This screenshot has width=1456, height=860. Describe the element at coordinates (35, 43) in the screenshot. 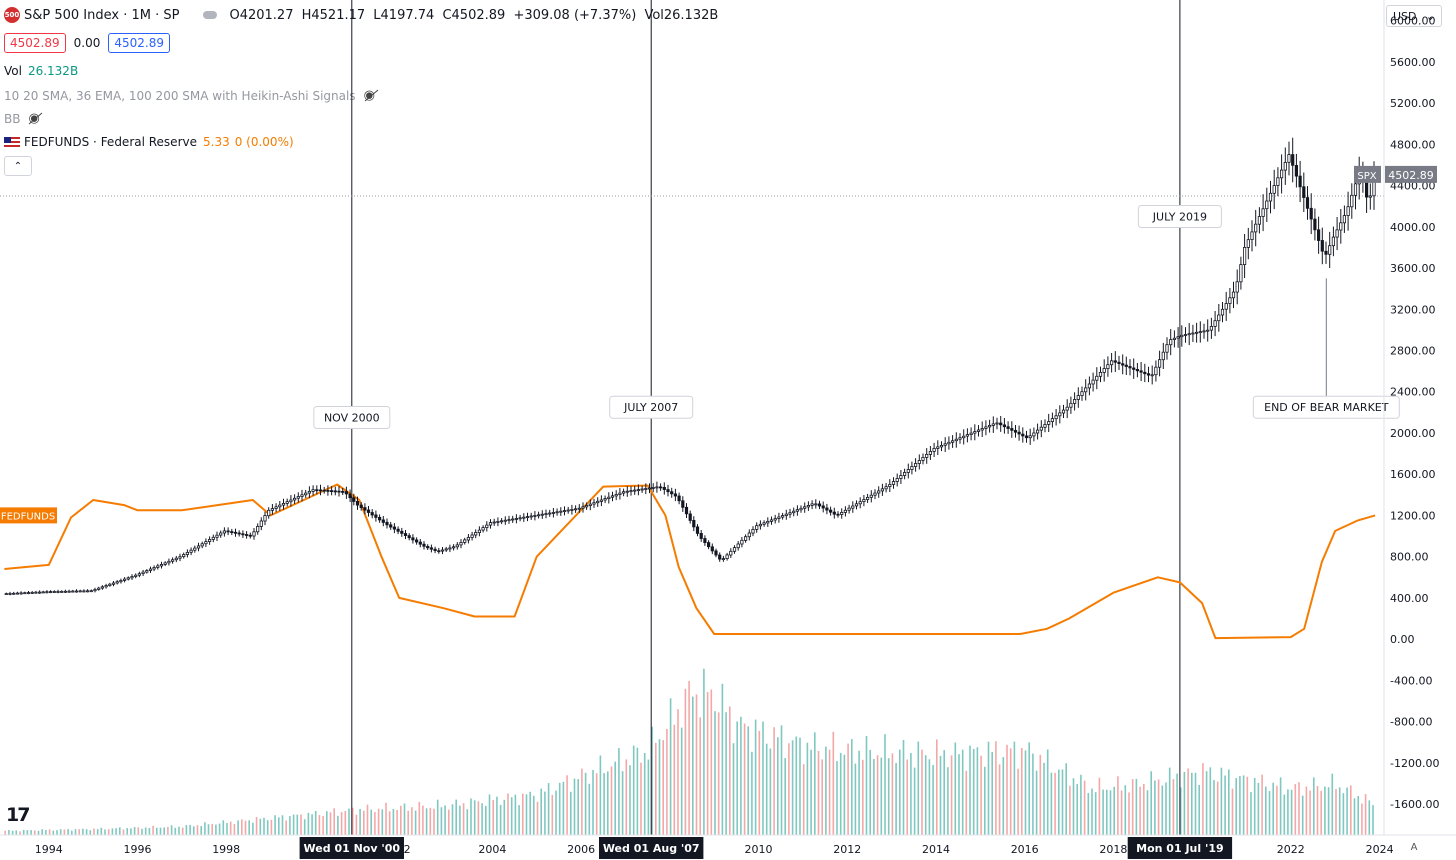

I see `sell-price-button: 4502.89` at that location.